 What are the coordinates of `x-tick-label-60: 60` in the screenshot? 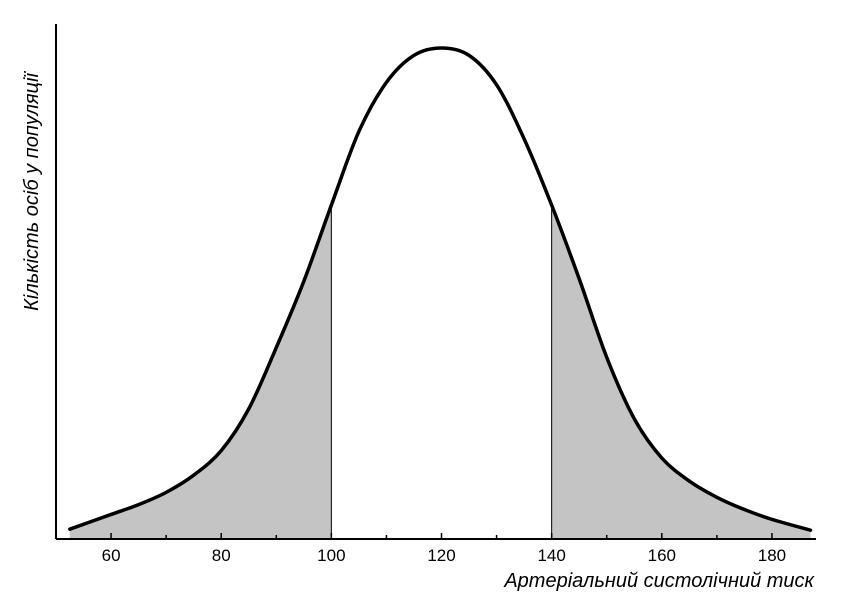 It's located at (111, 555).